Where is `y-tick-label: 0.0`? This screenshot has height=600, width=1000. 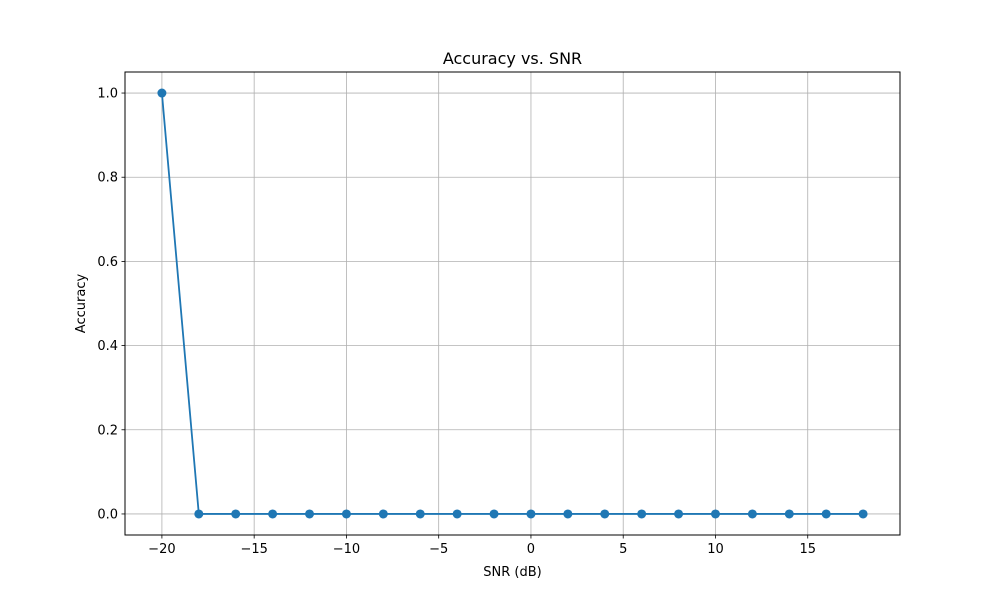
y-tick-label: 0.0 is located at coordinates (107, 514).